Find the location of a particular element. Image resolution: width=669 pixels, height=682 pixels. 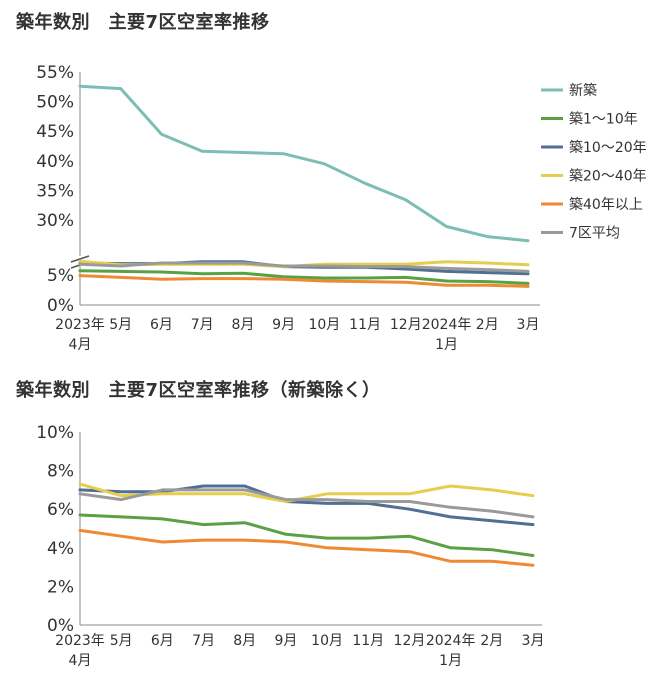

legend-label-築20-40年: 築20～40年 is located at coordinates (608, 177).